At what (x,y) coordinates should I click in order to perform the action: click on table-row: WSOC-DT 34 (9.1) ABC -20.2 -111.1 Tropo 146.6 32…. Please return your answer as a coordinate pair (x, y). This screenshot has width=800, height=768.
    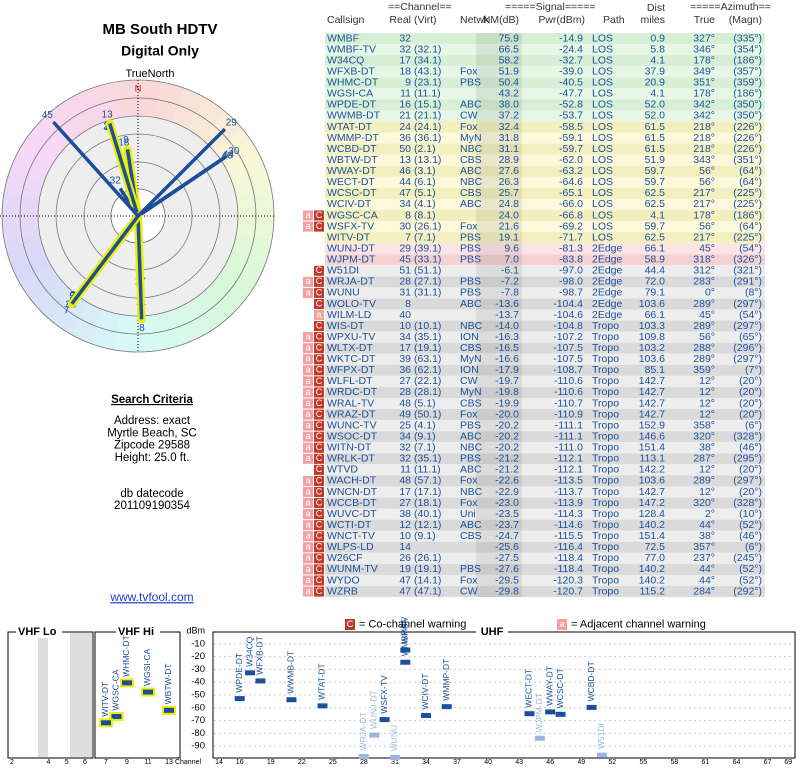
    Looking at the image, I should click on (534, 436).